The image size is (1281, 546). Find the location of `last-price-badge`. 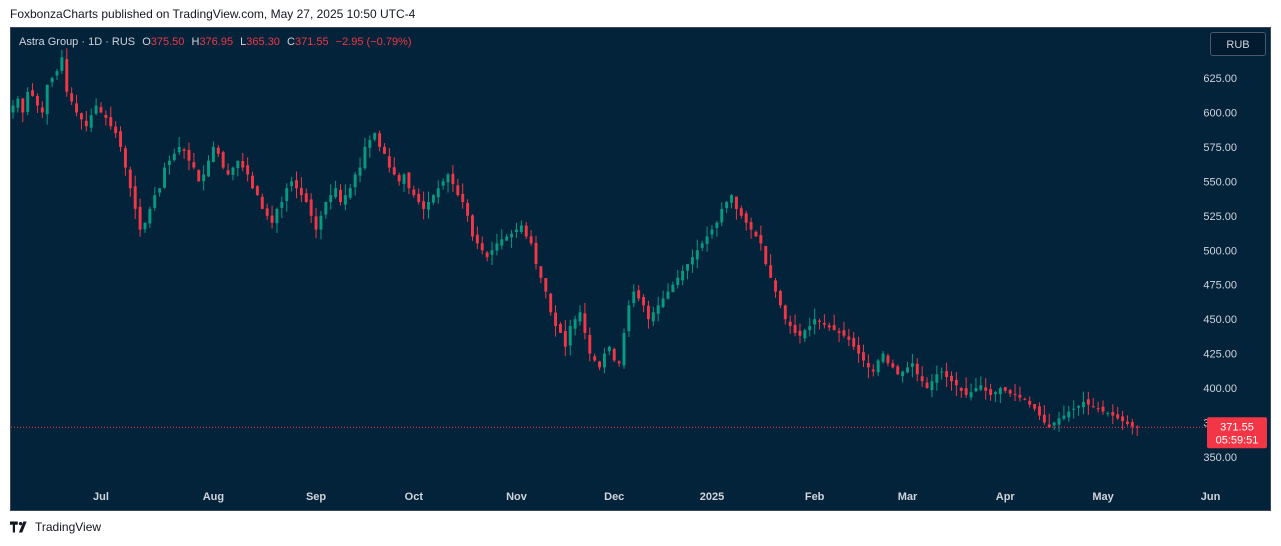

last-price-badge is located at coordinates (1237, 433).